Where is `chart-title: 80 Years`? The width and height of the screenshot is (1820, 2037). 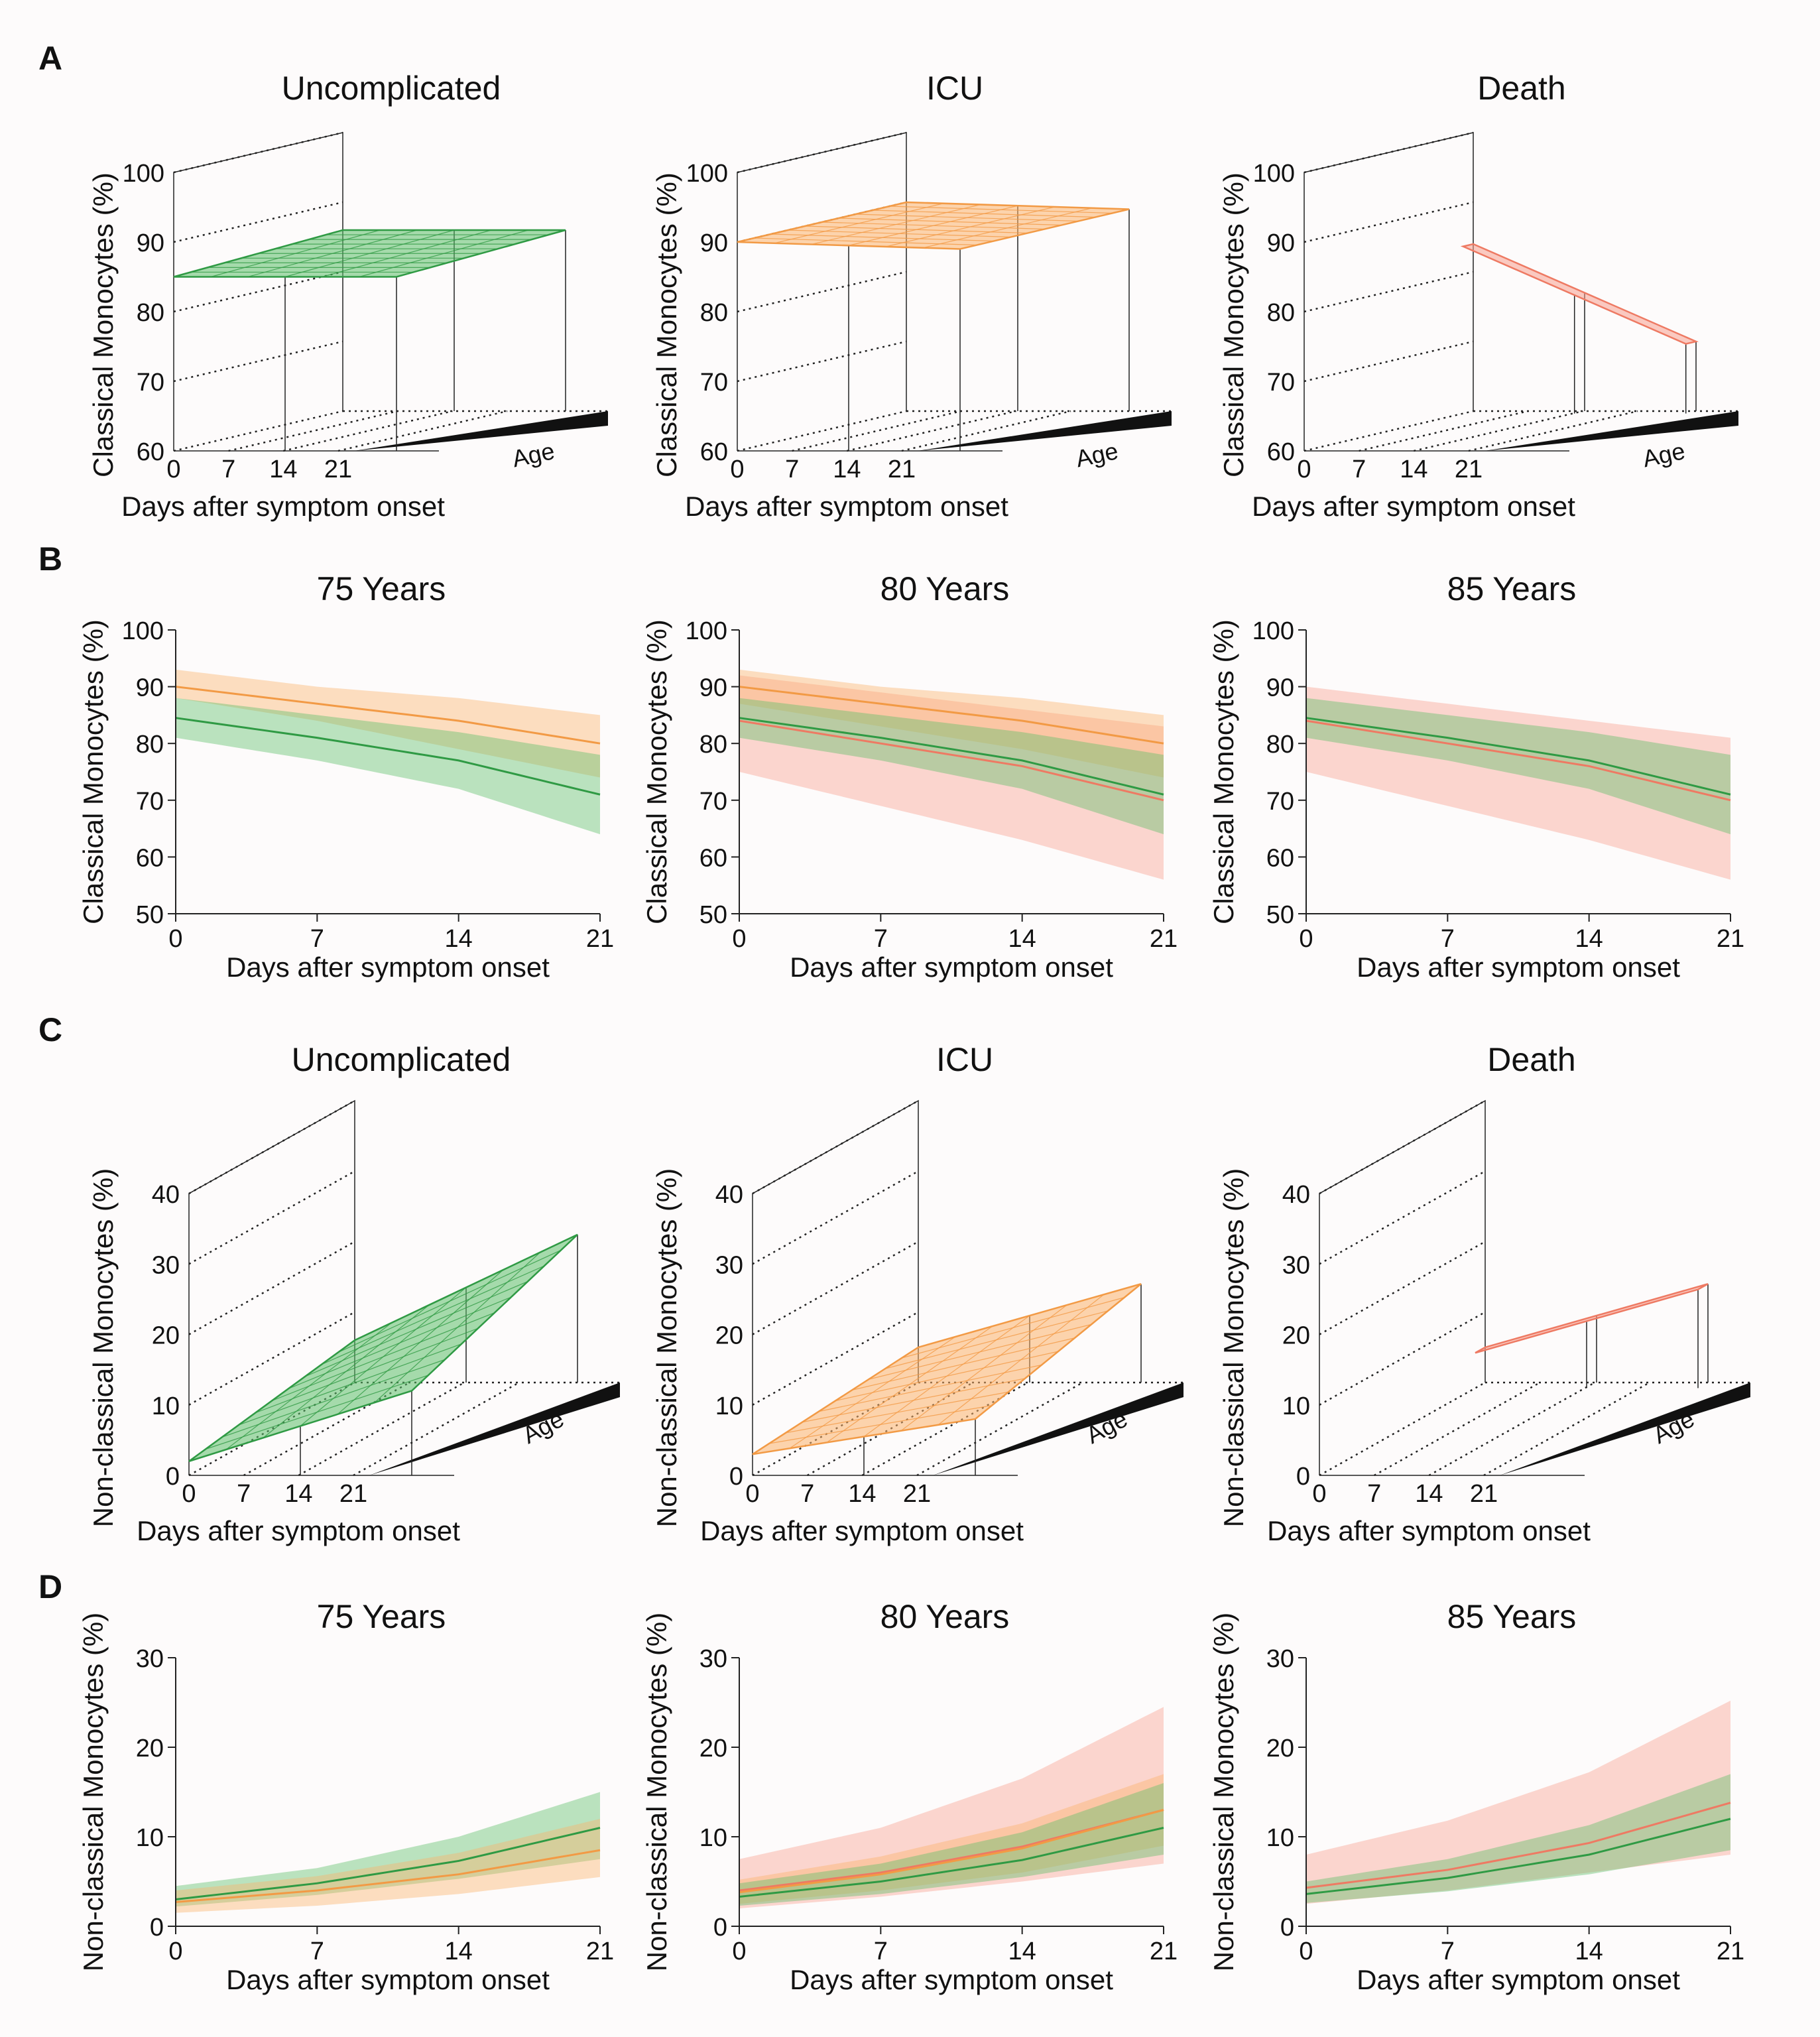
chart-title: 80 Years is located at coordinates (945, 1616).